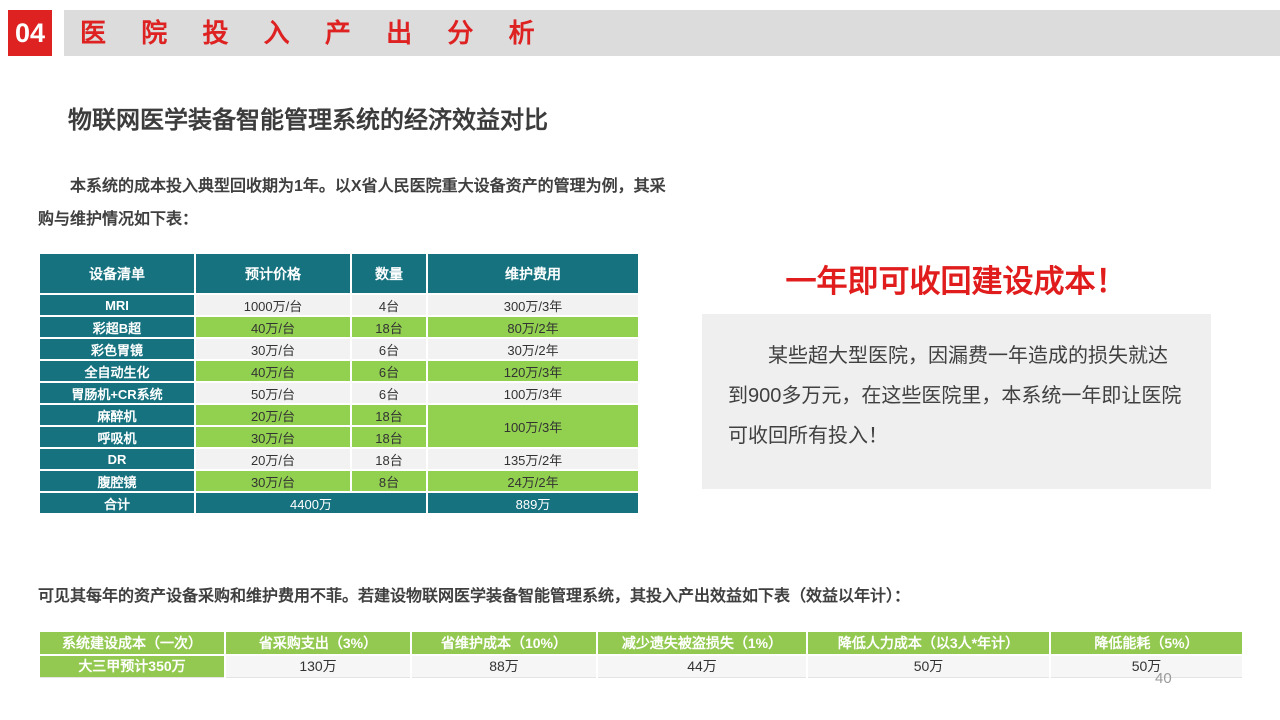 This screenshot has width=1280, height=720. Describe the element at coordinates (1146, 643) in the screenshot. I see `benefit-header-cell: 降低能耗（5%）` at that location.